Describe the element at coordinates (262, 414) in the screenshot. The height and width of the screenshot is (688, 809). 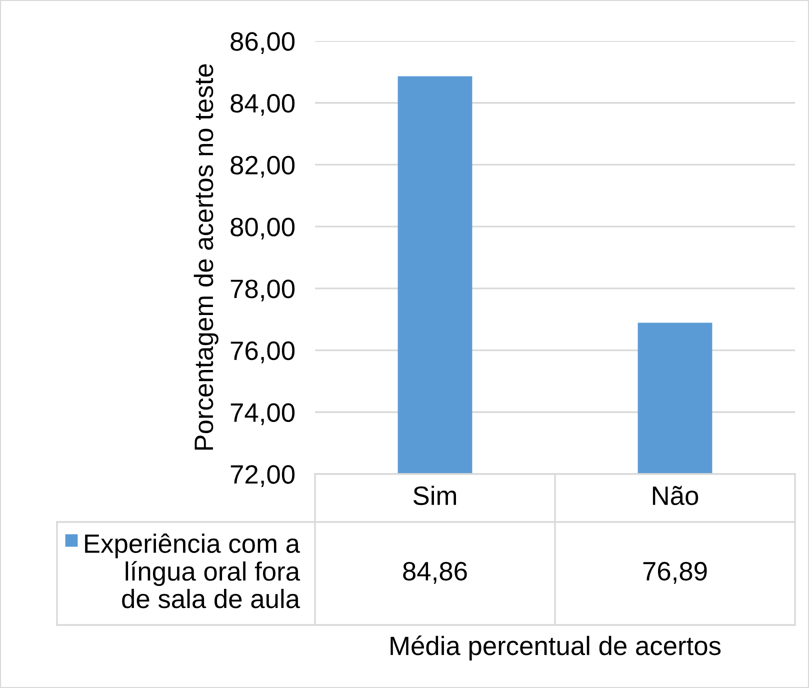
I see `y-tick-label: 74,00` at that location.